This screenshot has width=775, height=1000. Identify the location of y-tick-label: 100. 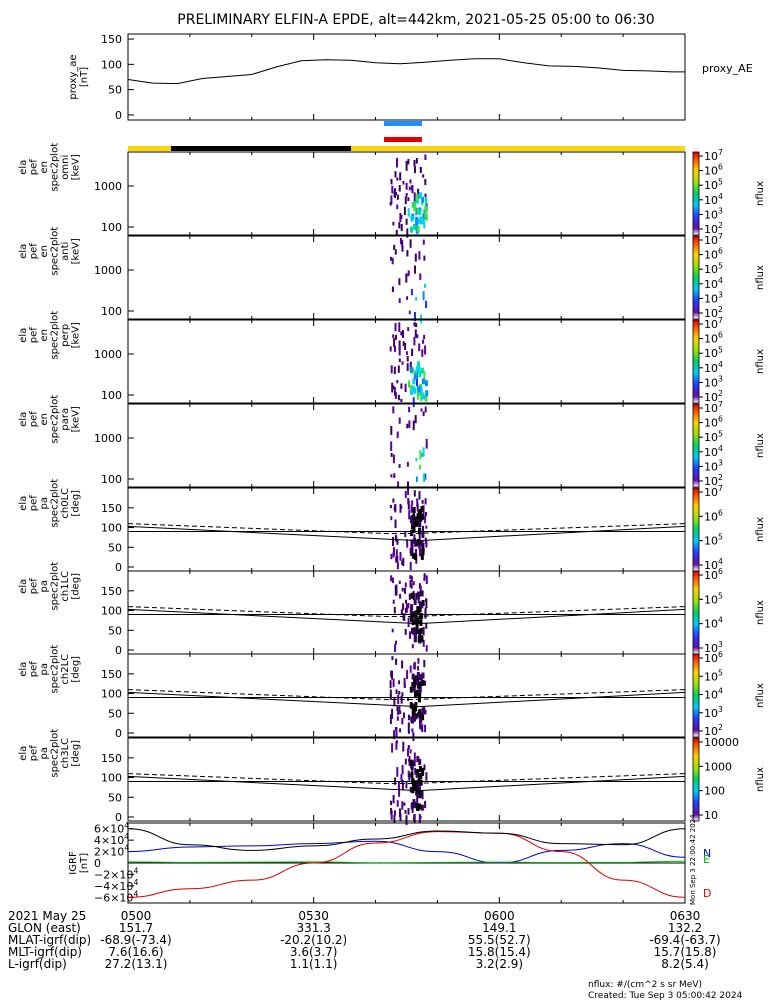
(111, 395).